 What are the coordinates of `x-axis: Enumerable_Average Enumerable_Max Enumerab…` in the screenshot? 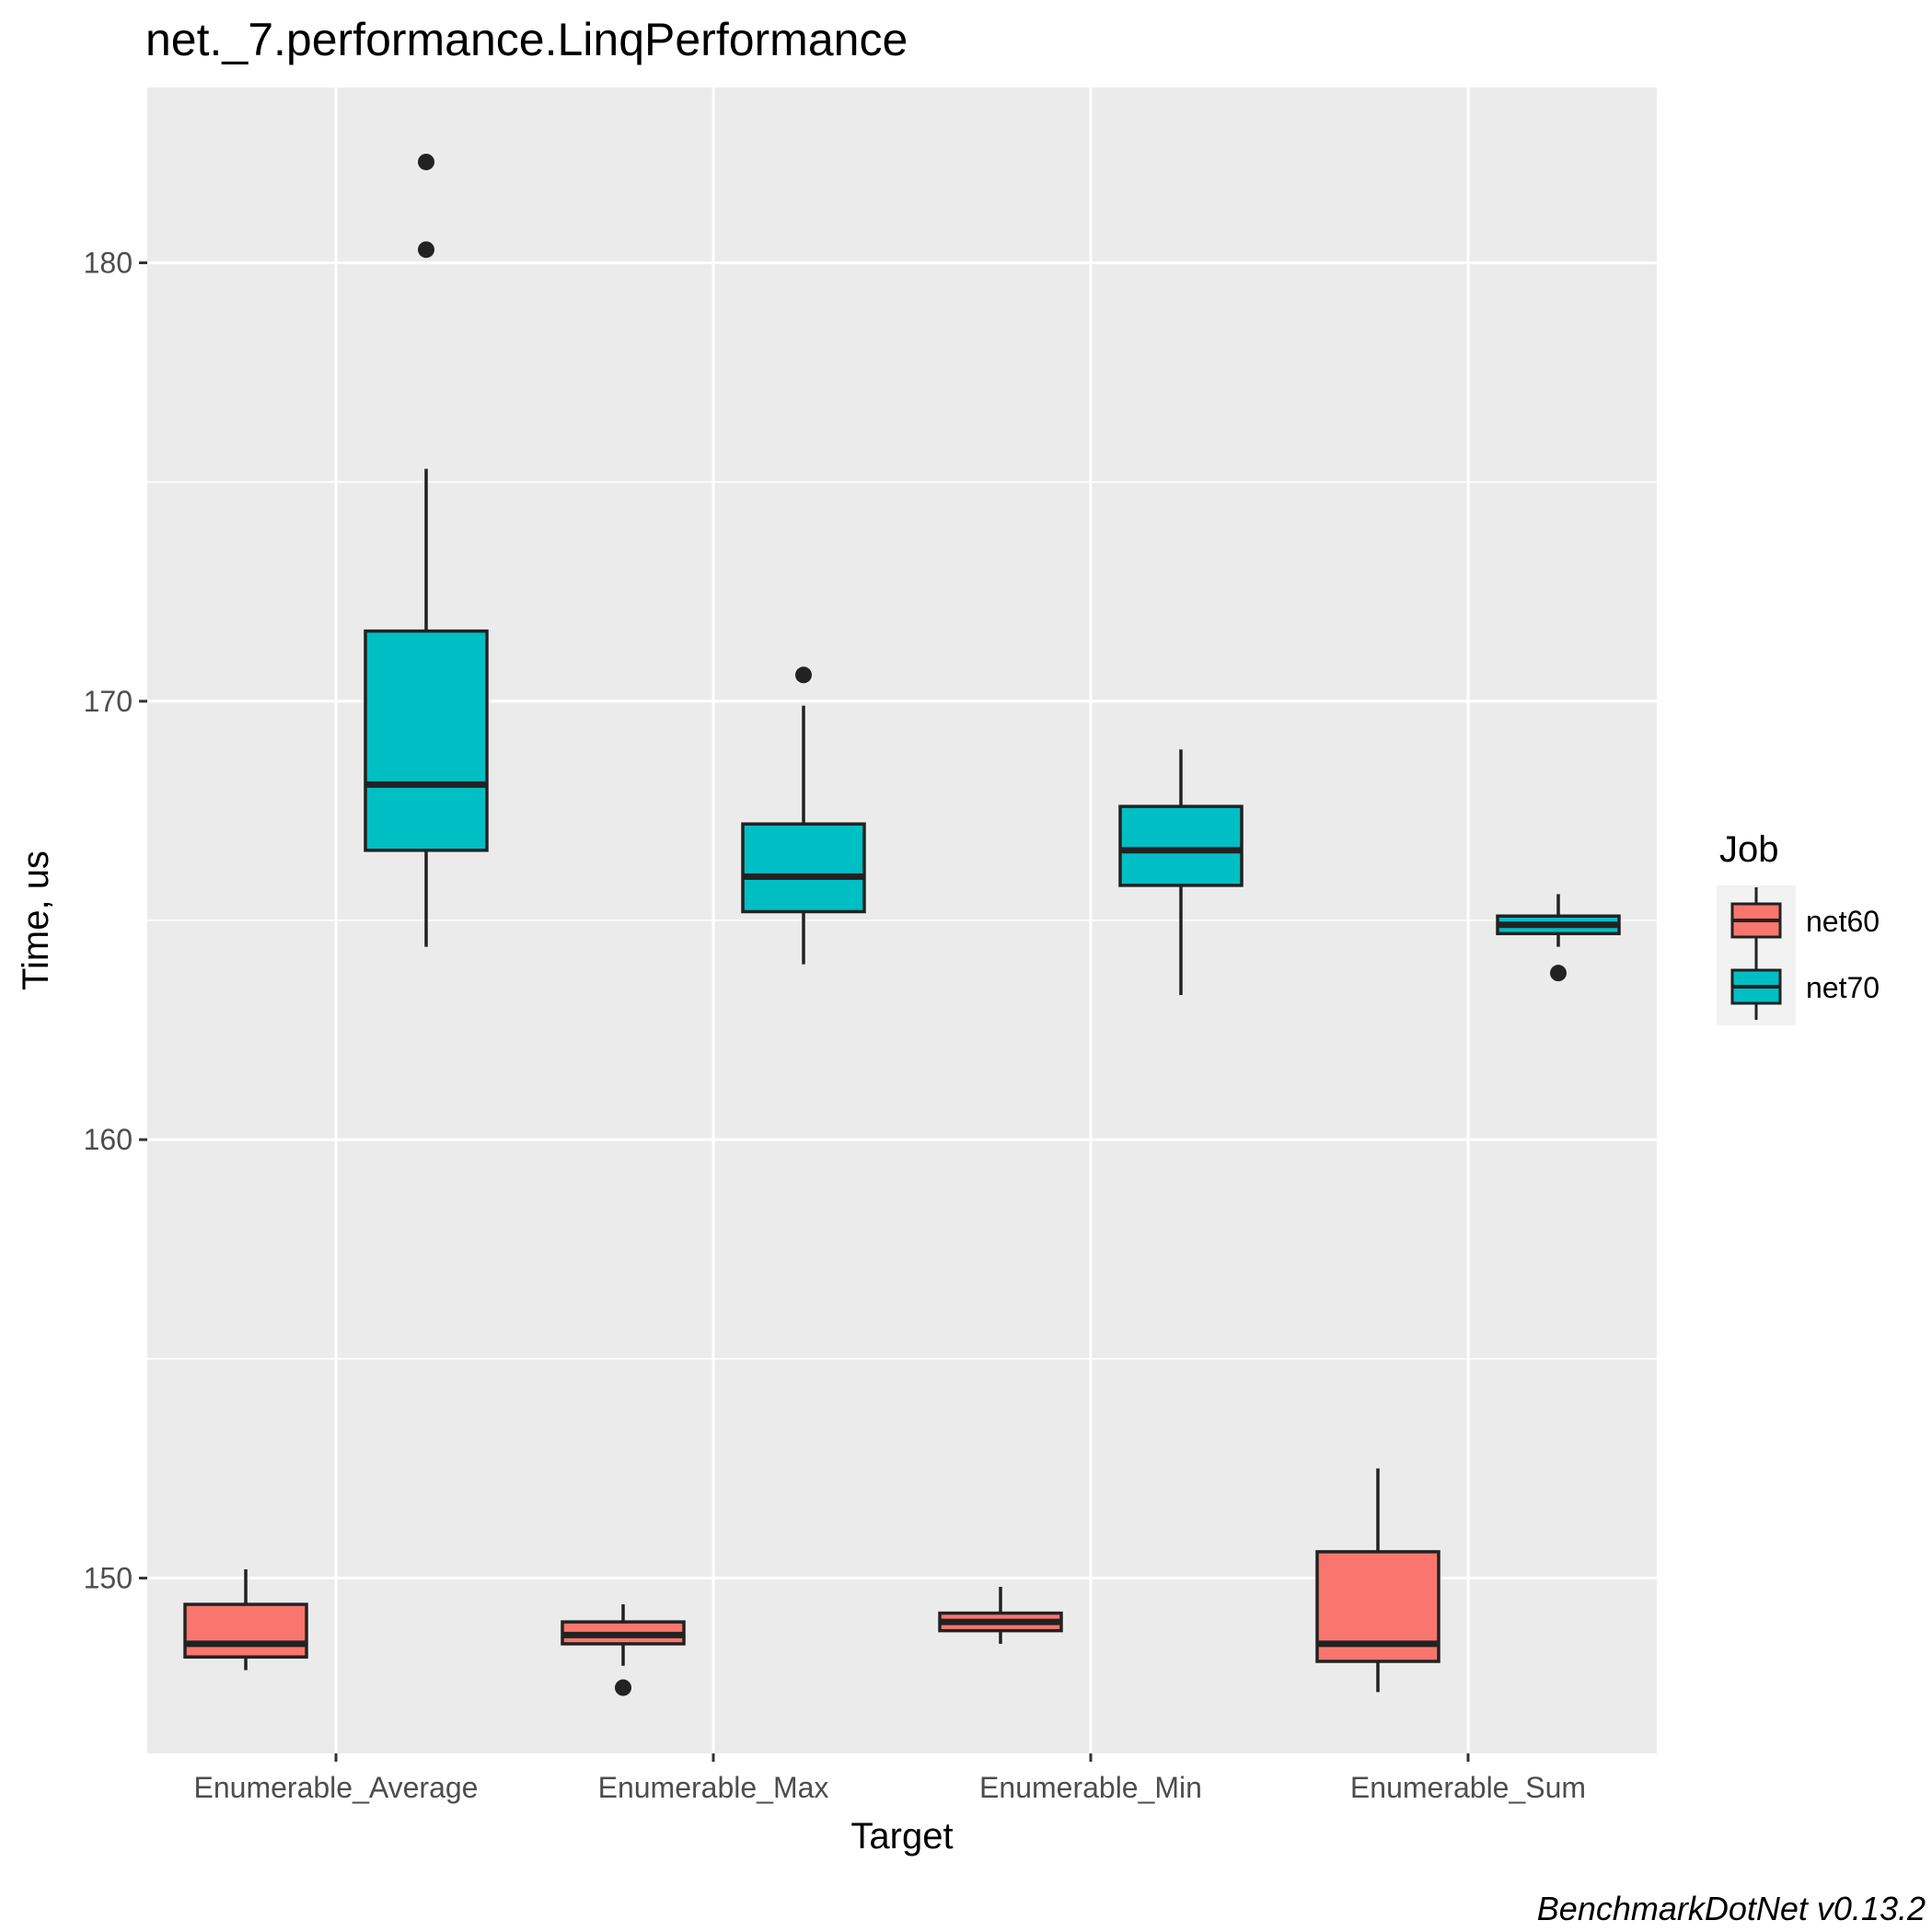 It's located at (890, 1779).